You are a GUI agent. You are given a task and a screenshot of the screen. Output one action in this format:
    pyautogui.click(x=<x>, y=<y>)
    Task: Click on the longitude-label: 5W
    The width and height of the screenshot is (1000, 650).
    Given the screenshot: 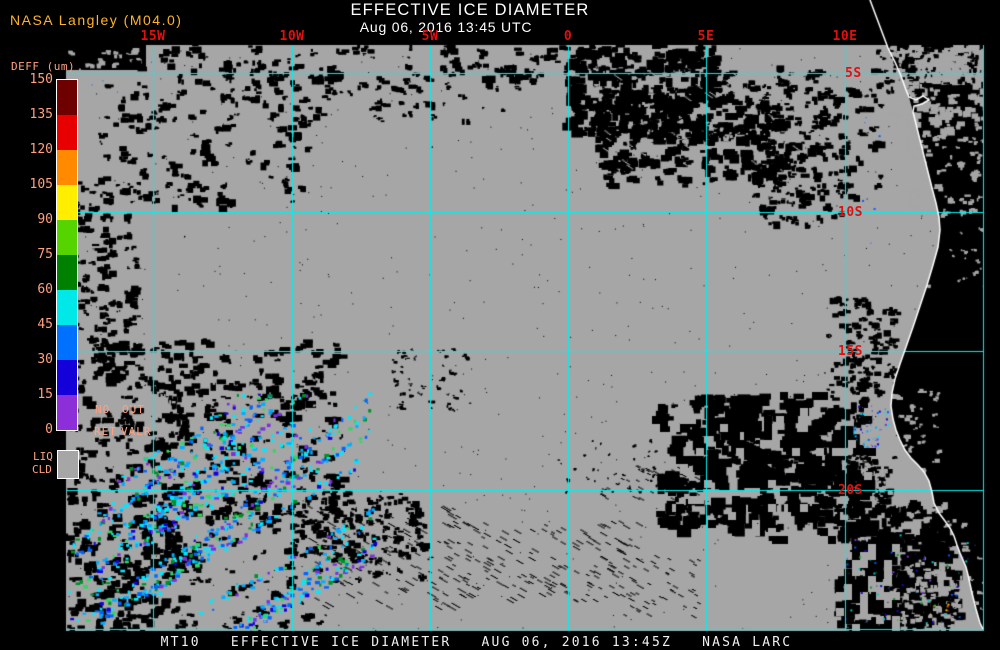 What is the action you would take?
    pyautogui.click(x=430, y=36)
    